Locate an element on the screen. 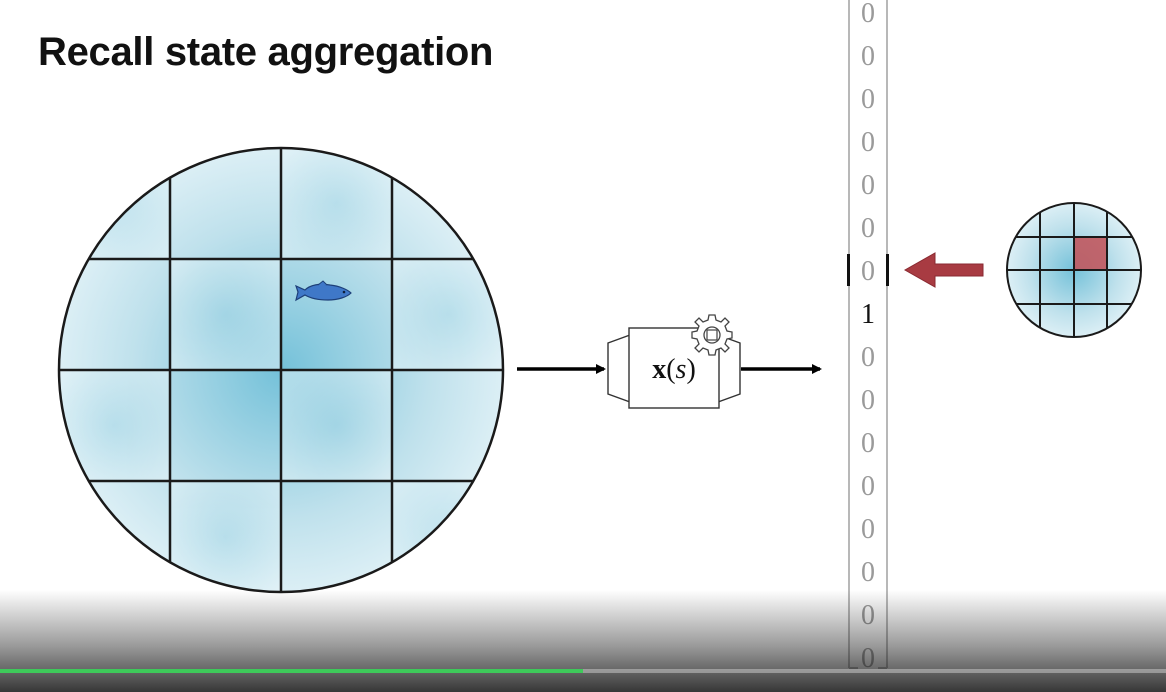  progress-bar is located at coordinates (583, 671).